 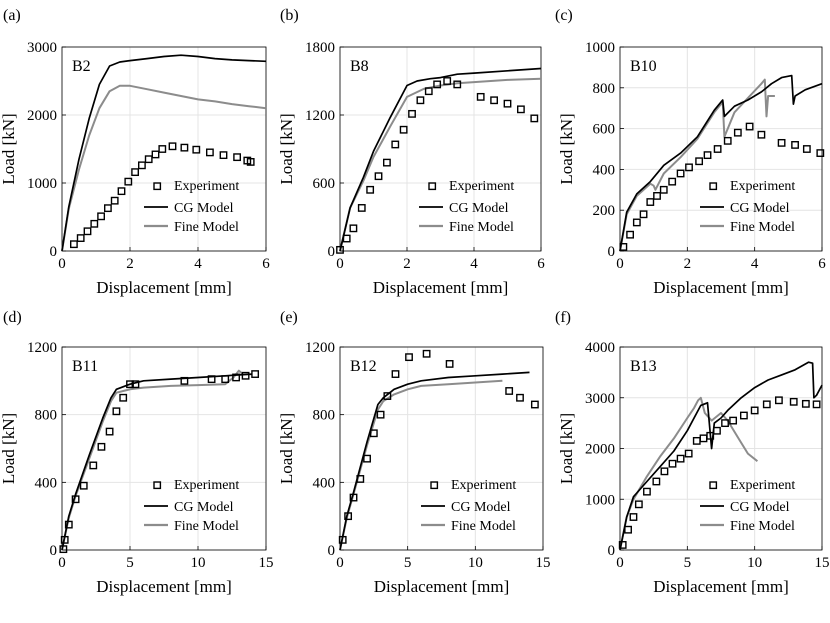 I want to click on panel-label: (f), so click(x=563, y=317).